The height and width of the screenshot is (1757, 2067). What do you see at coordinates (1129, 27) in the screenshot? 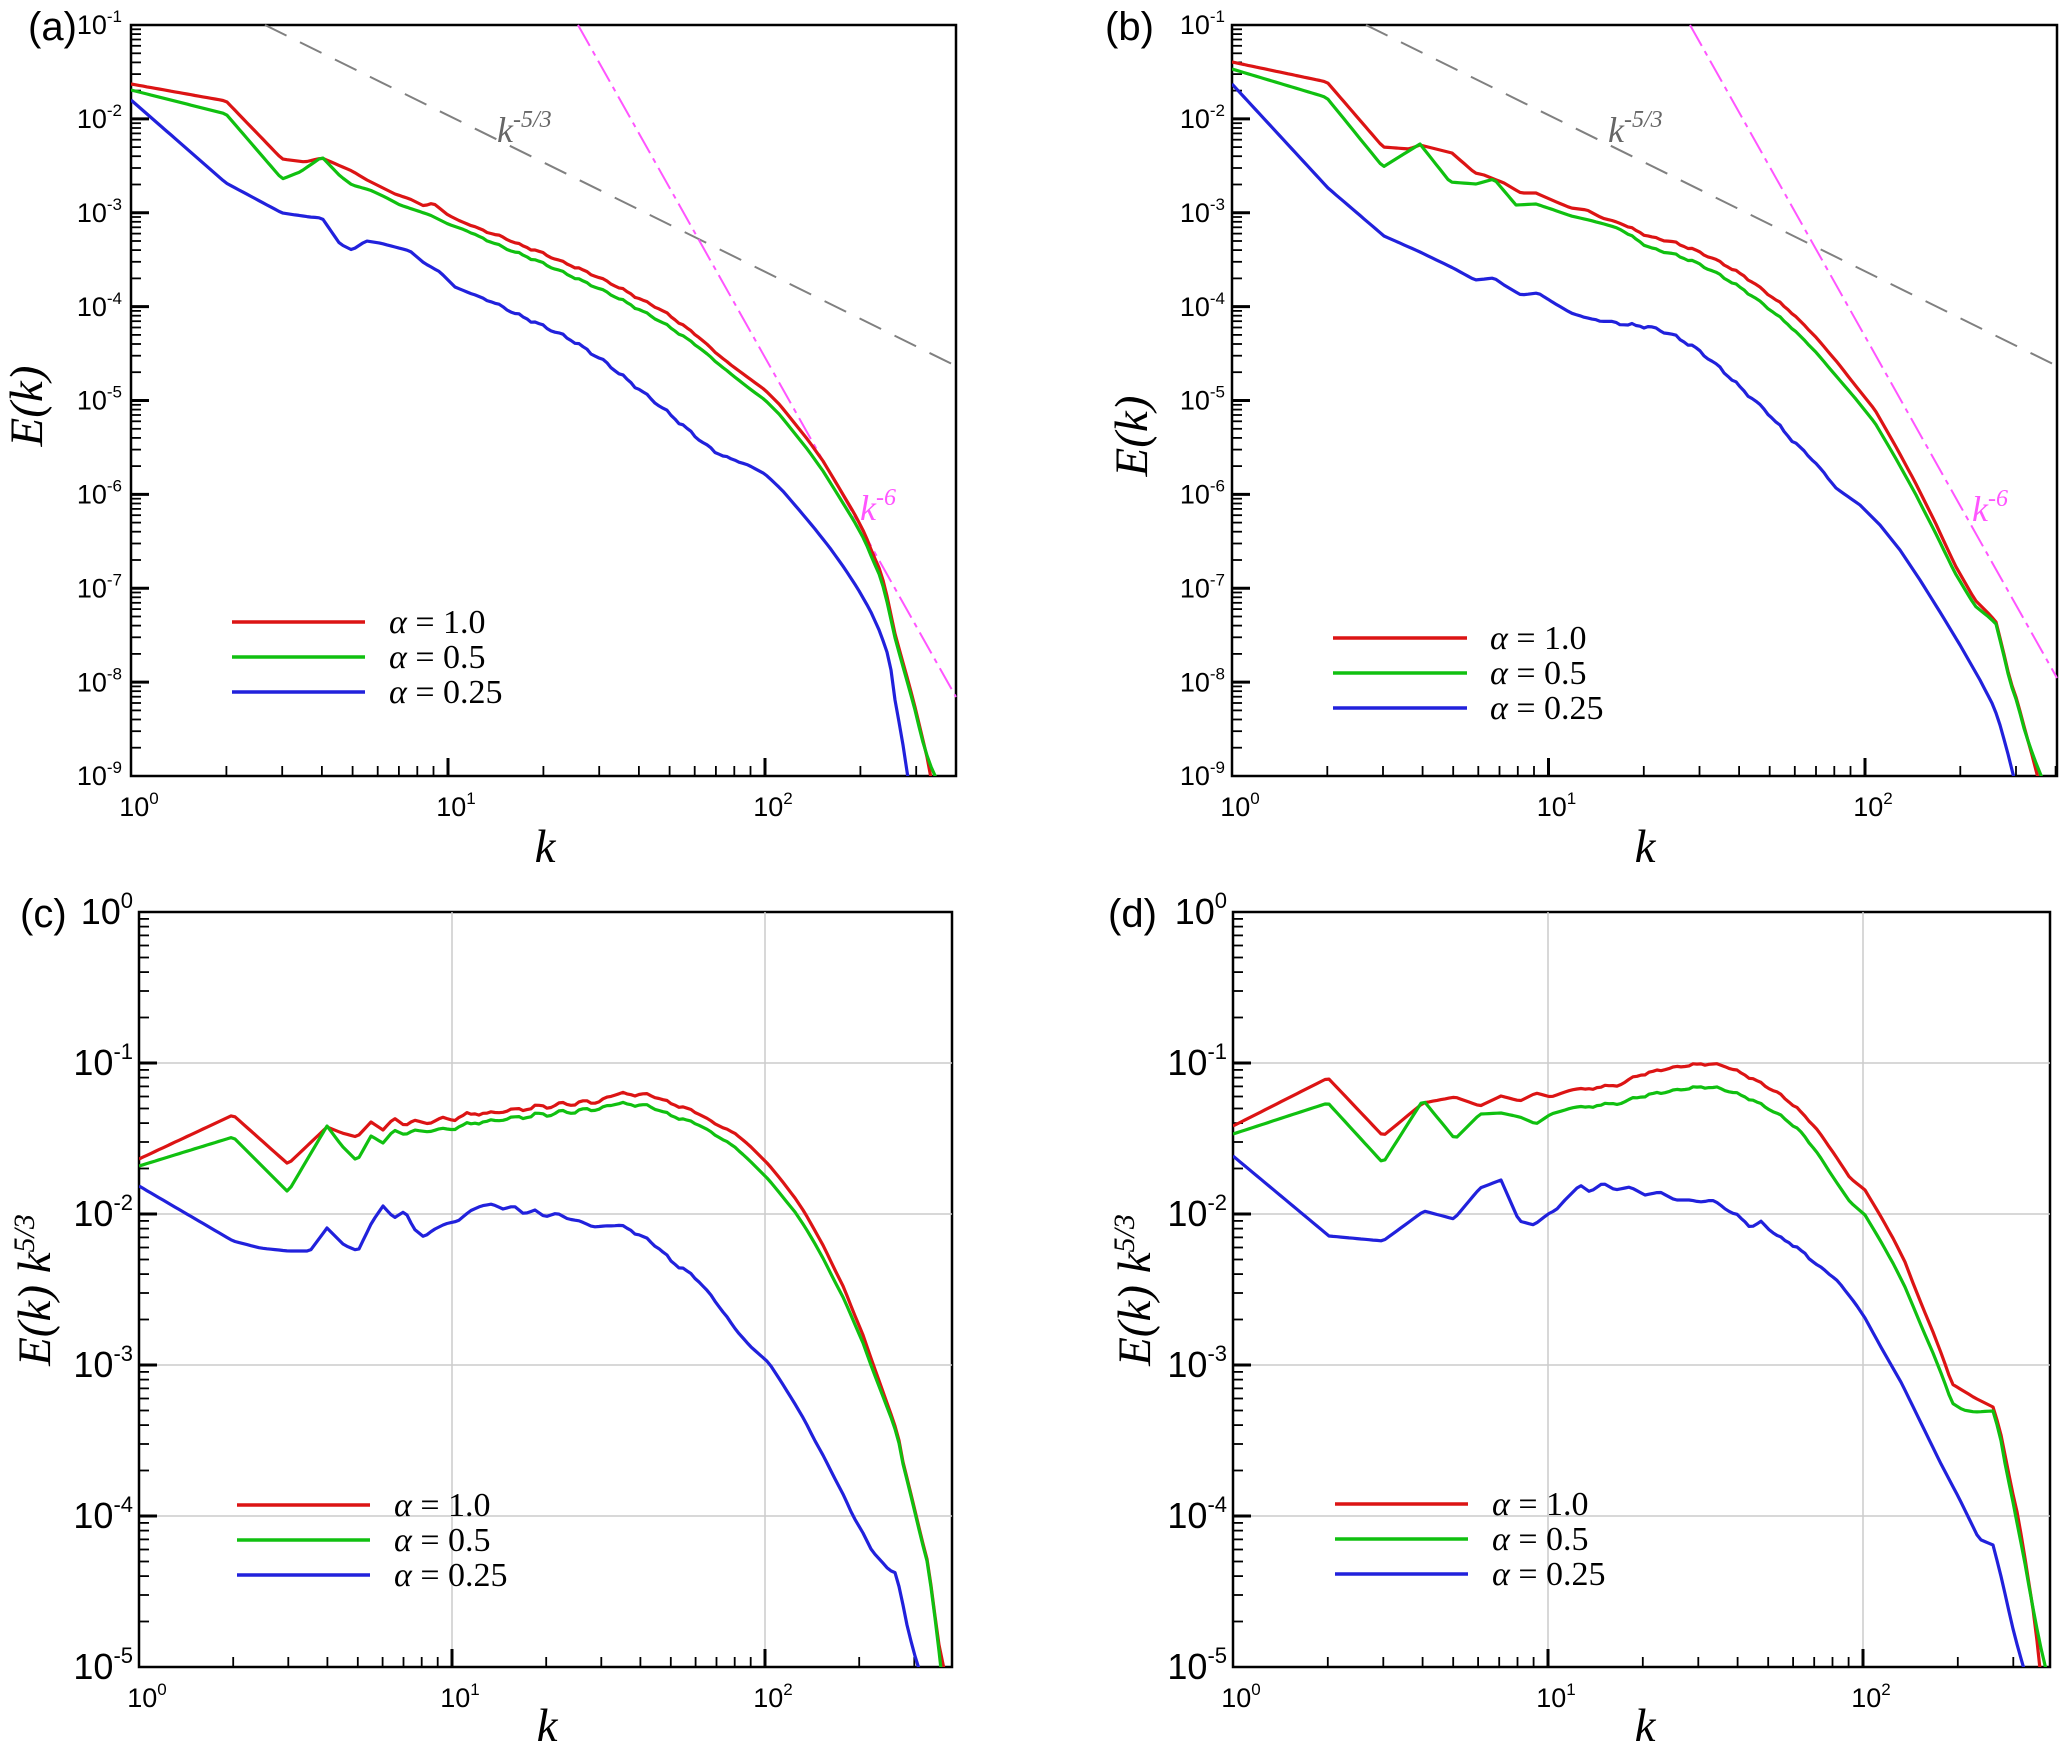
I see `svg-text: (b)` at bounding box center [1129, 27].